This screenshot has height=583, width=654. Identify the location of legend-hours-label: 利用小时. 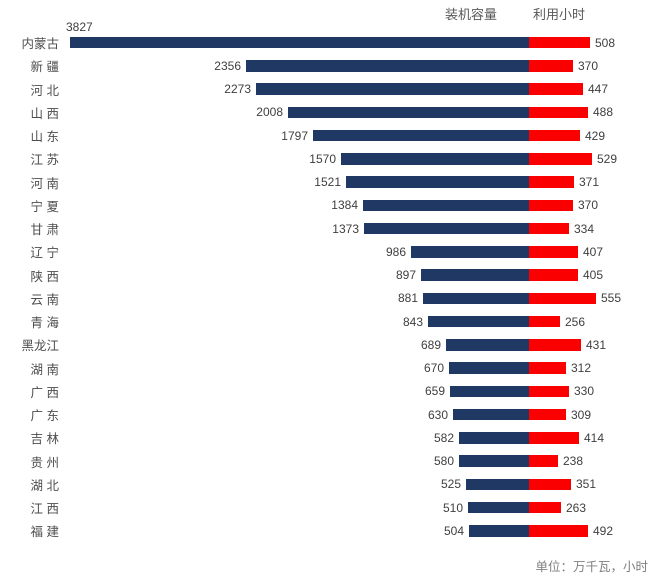
(559, 14).